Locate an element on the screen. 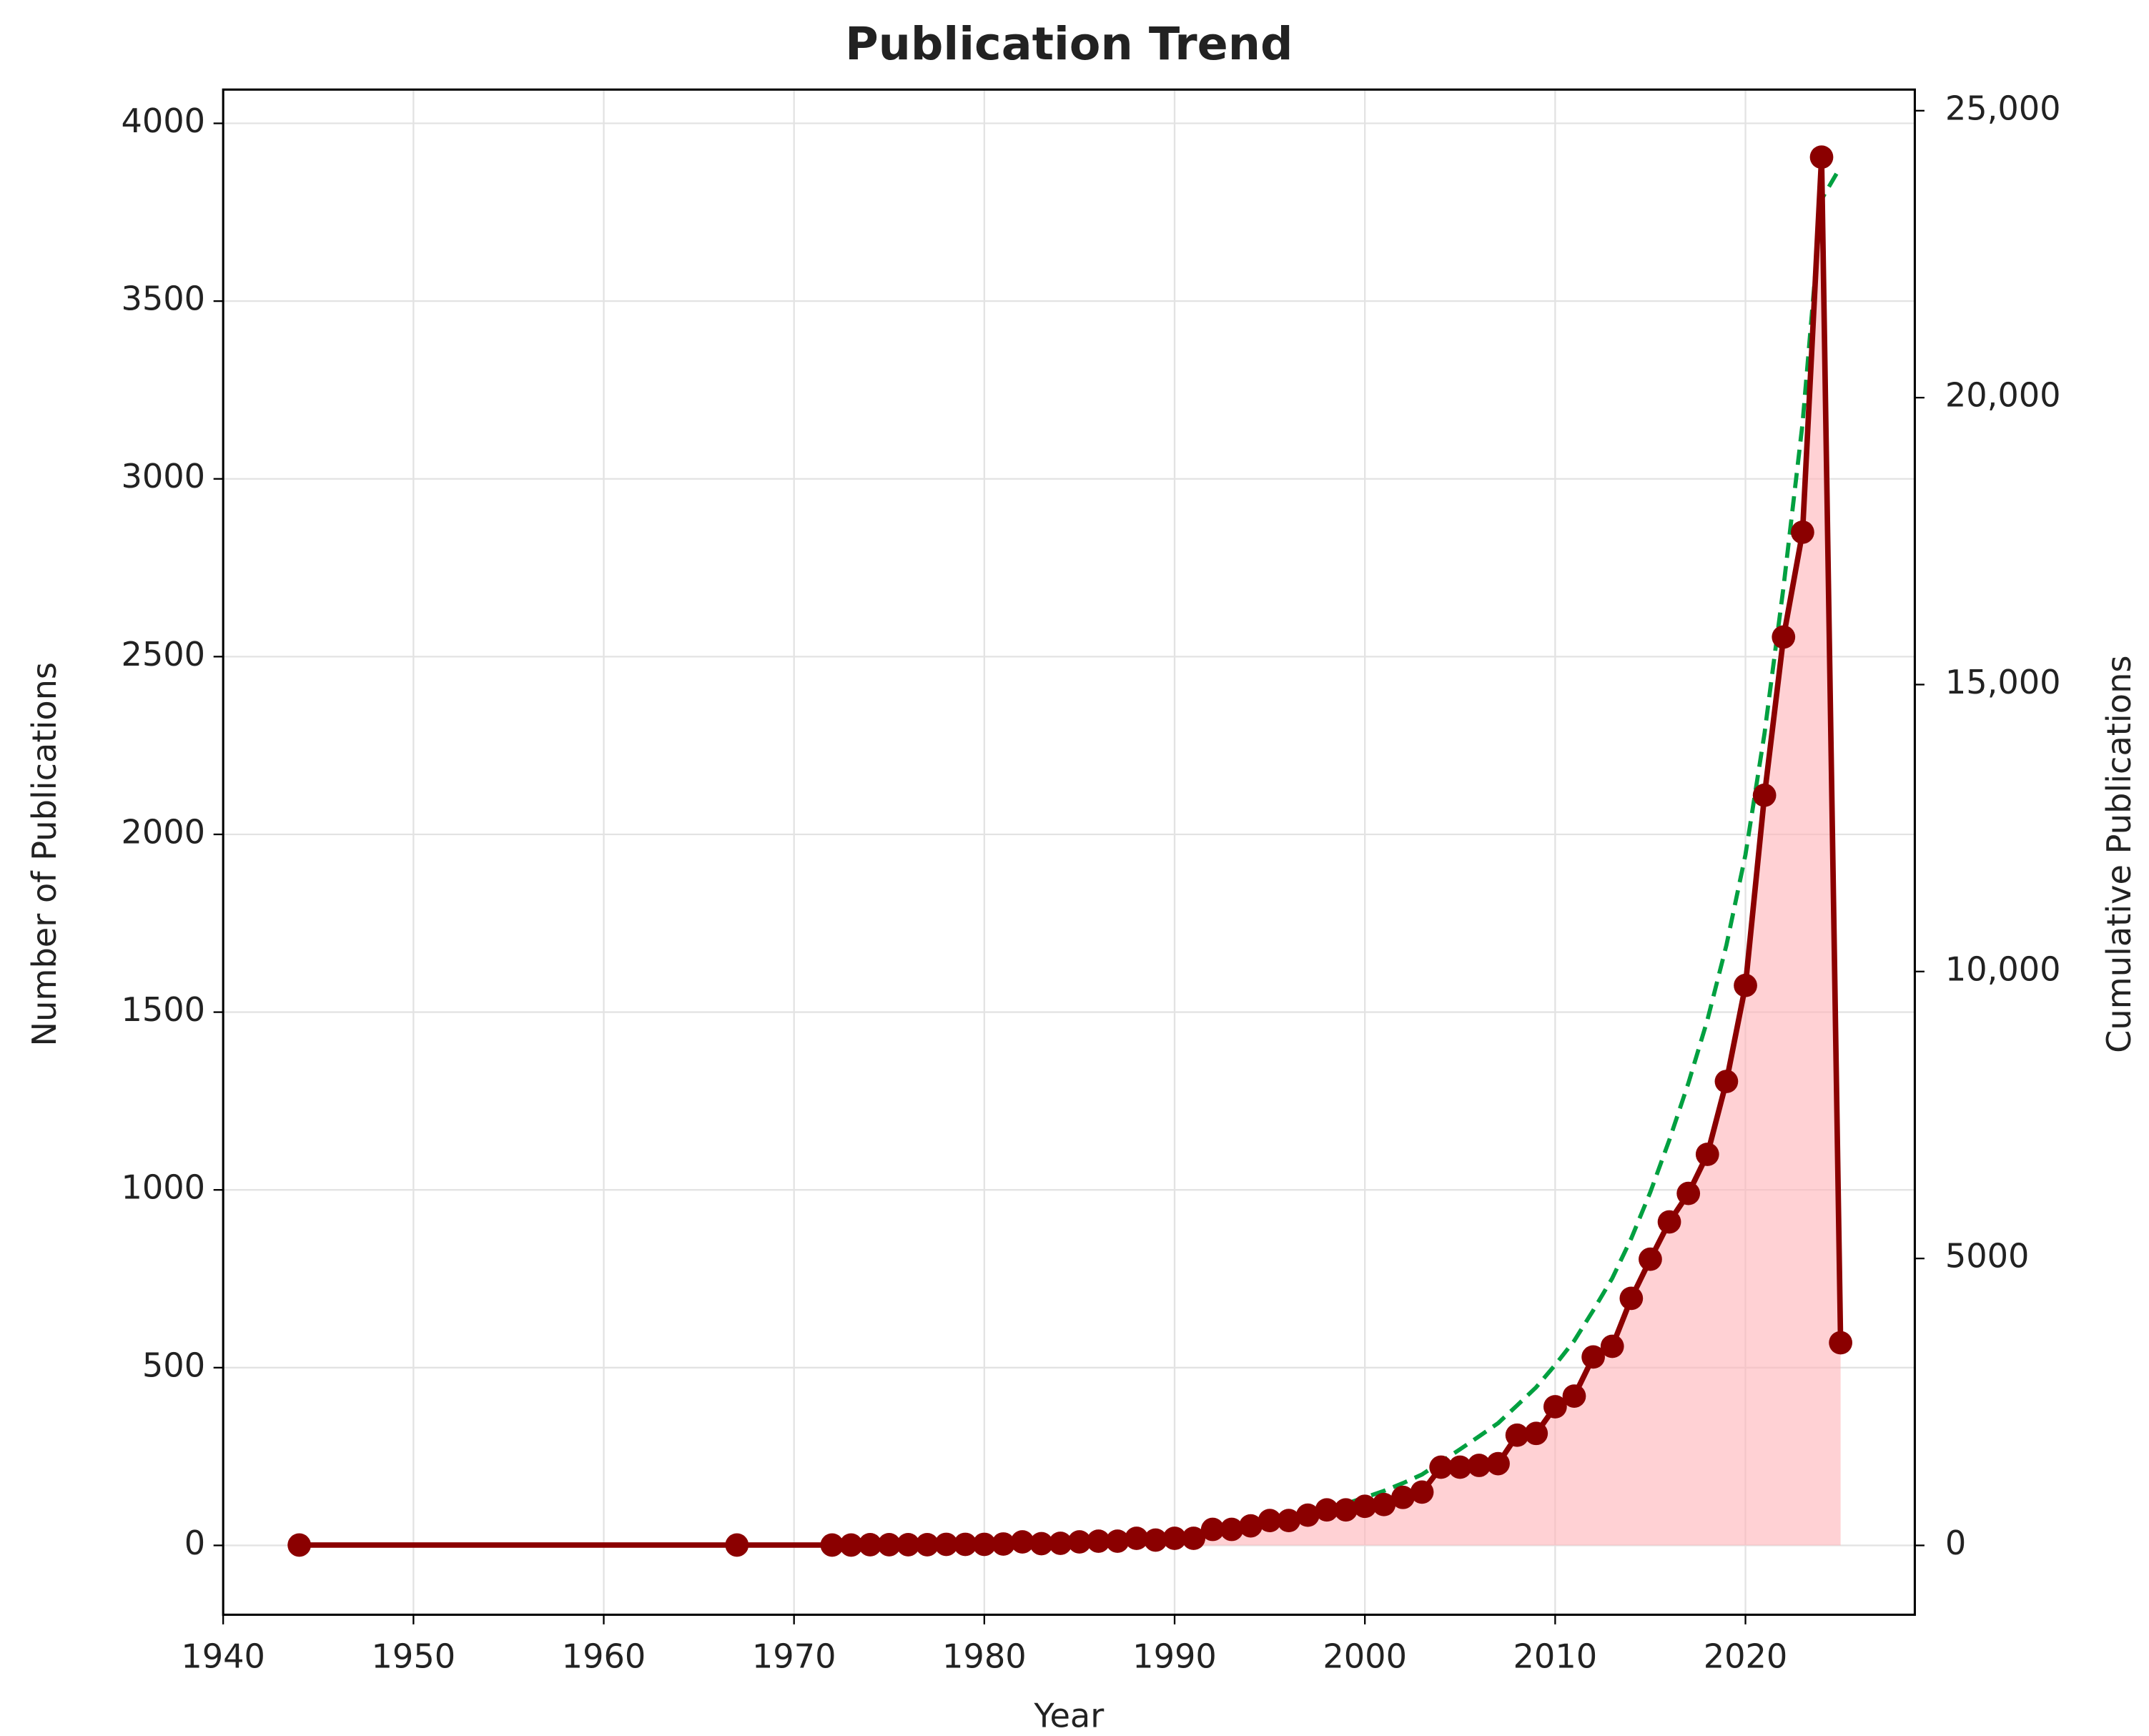 The height and width of the screenshot is (1736, 2149). x-tick-label: 1950 is located at coordinates (413, 1656).